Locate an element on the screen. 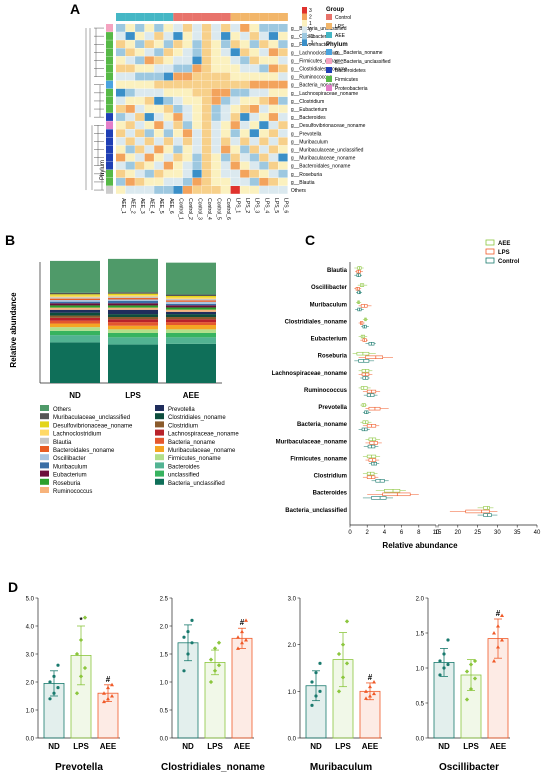  heatmap-column-label: LPS_2 is located at coordinates (247, 205).